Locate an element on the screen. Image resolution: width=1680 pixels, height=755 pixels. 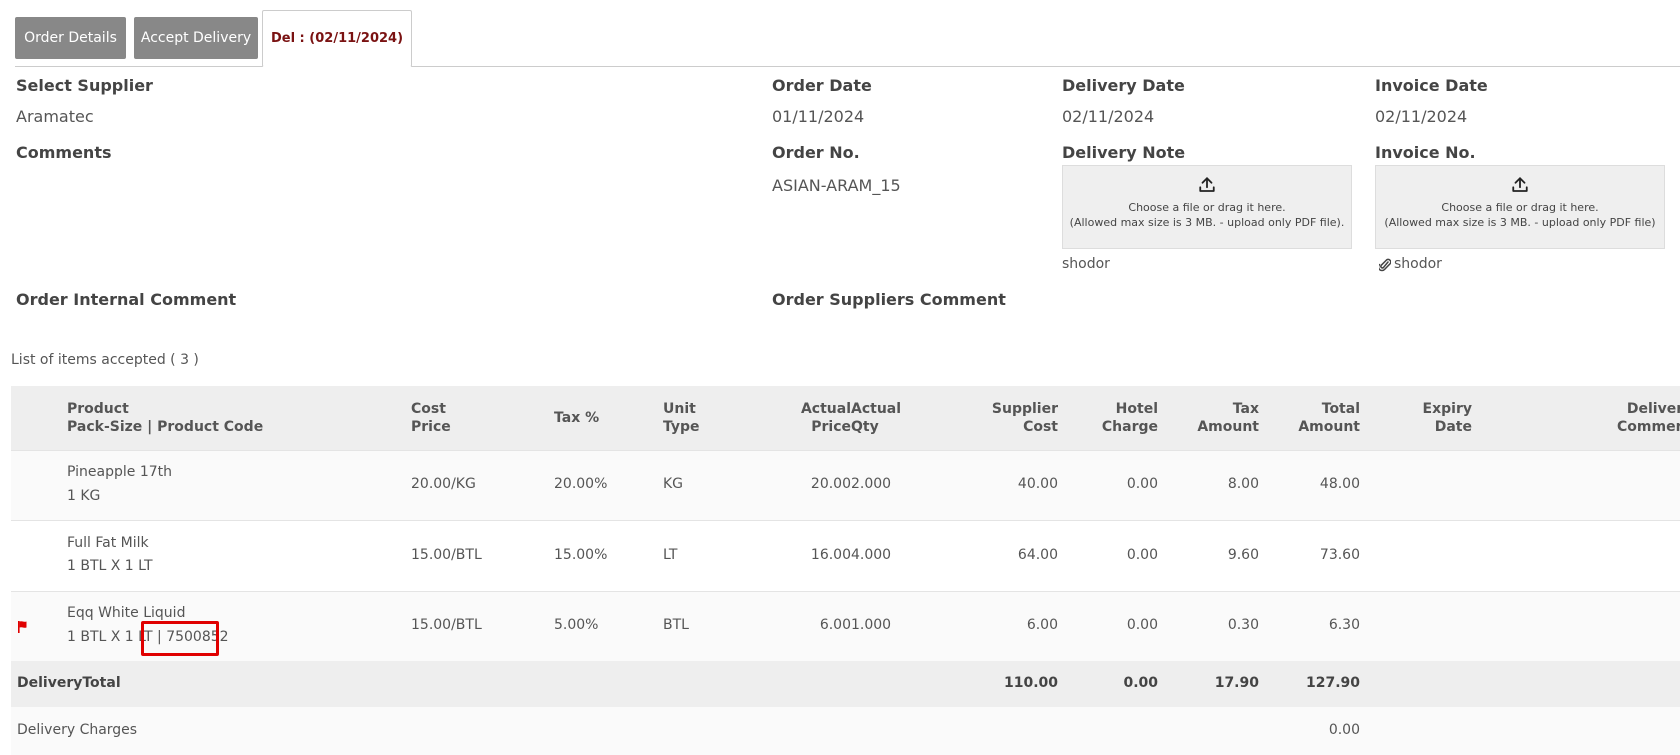
col-hotel-line1: Hotel is located at coordinates (1136, 409).